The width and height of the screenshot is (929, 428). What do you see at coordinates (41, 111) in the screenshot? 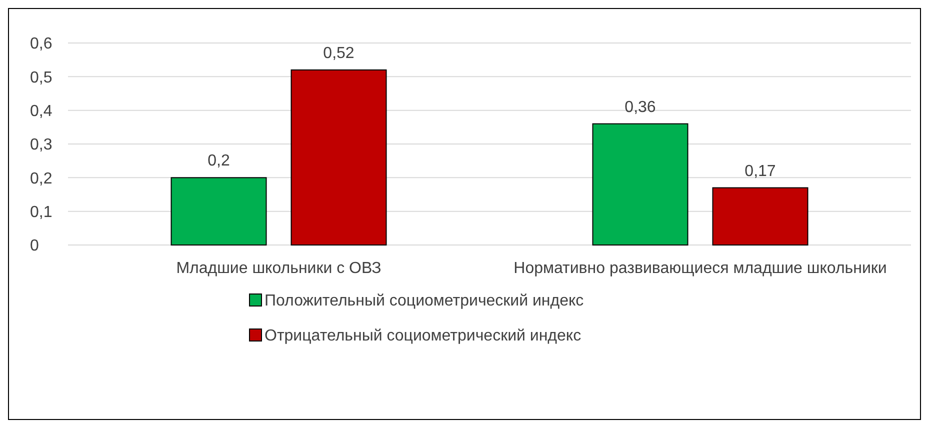
I see `y-tick-label: 0,4` at bounding box center [41, 111].